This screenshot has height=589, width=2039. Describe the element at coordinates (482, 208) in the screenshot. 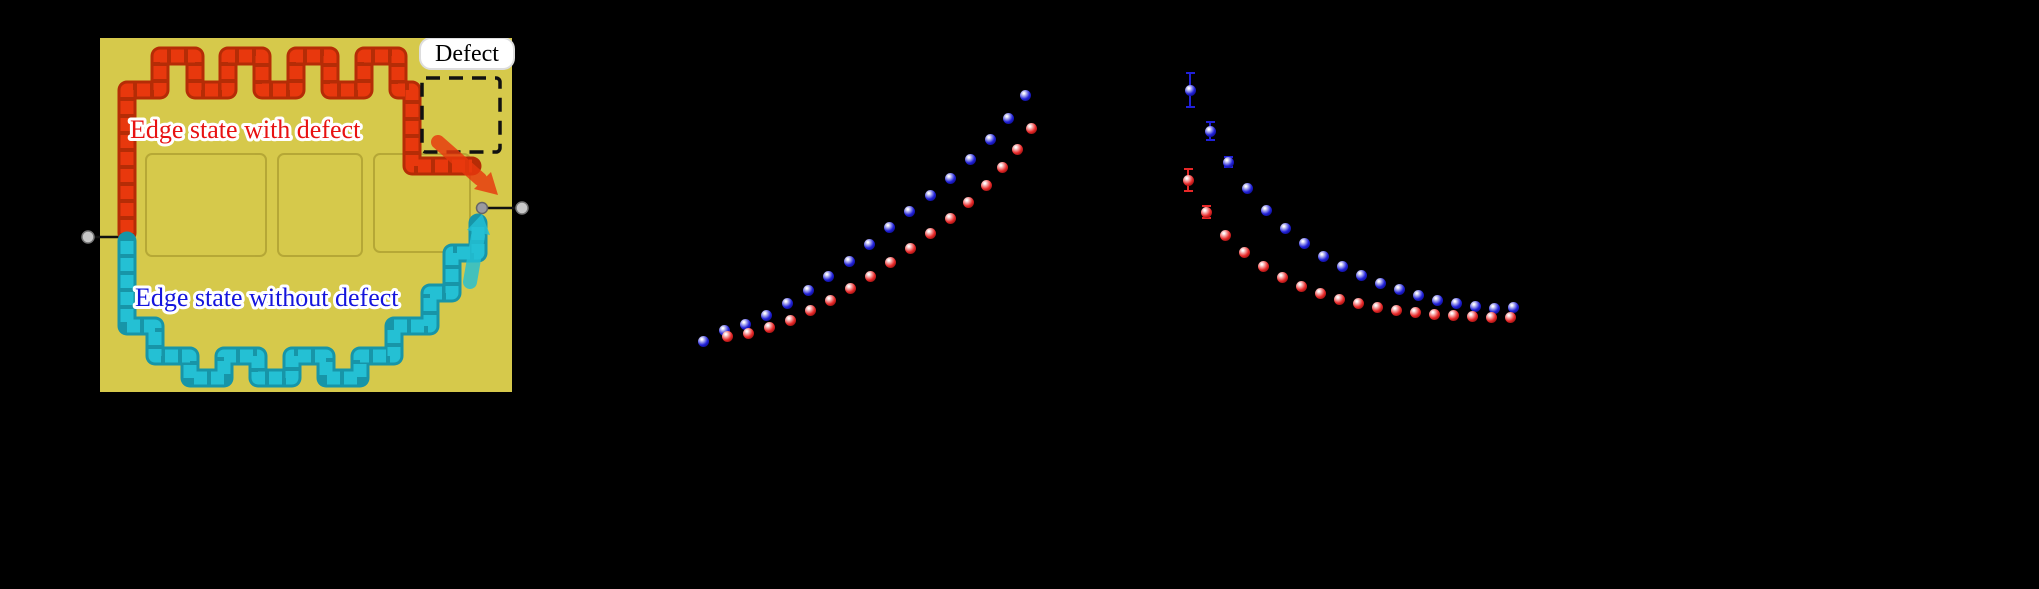

I see `junction-port-dot` at that location.